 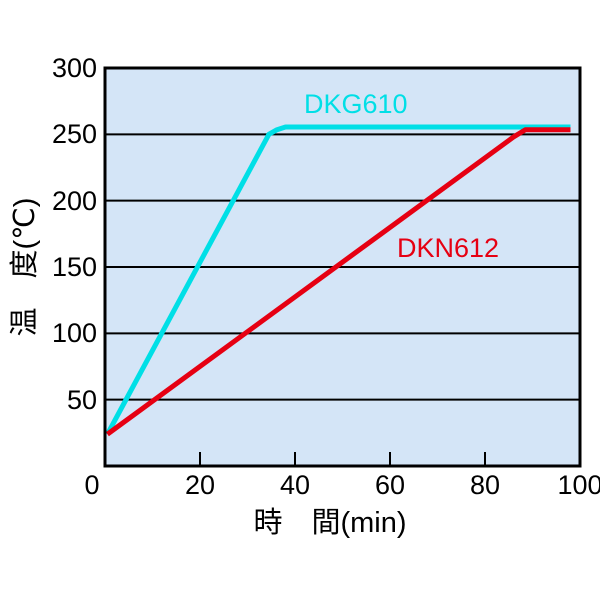 I want to click on x-tick-label-60: 60, so click(x=390, y=485).